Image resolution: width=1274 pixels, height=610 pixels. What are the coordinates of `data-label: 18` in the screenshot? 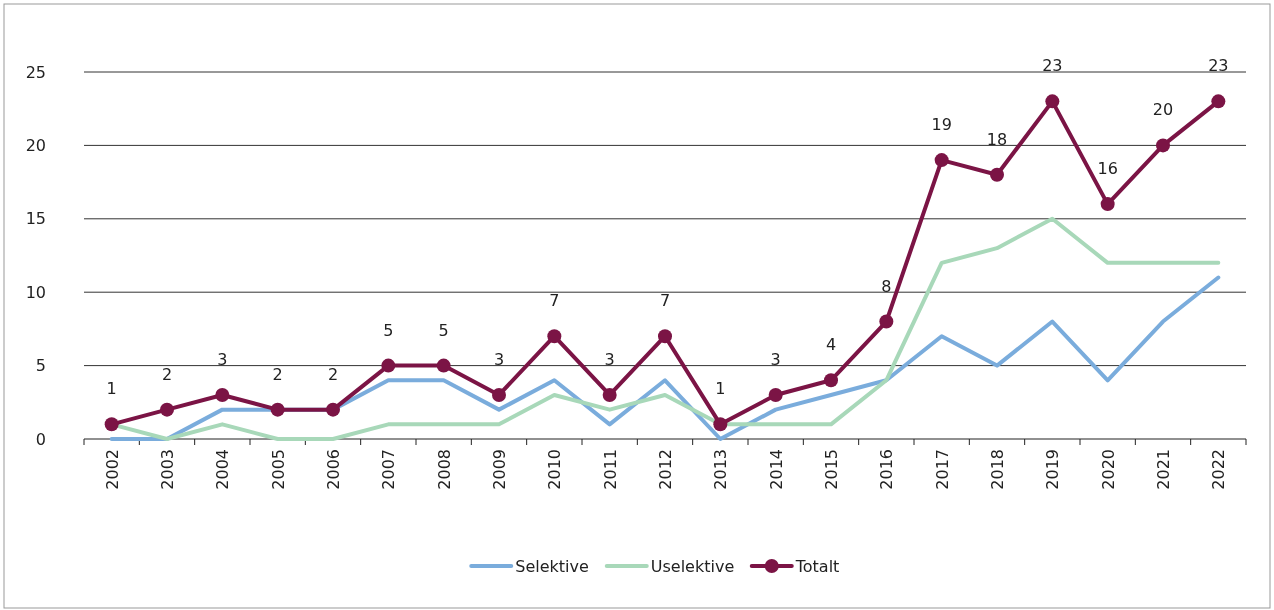 It's located at (997, 139).